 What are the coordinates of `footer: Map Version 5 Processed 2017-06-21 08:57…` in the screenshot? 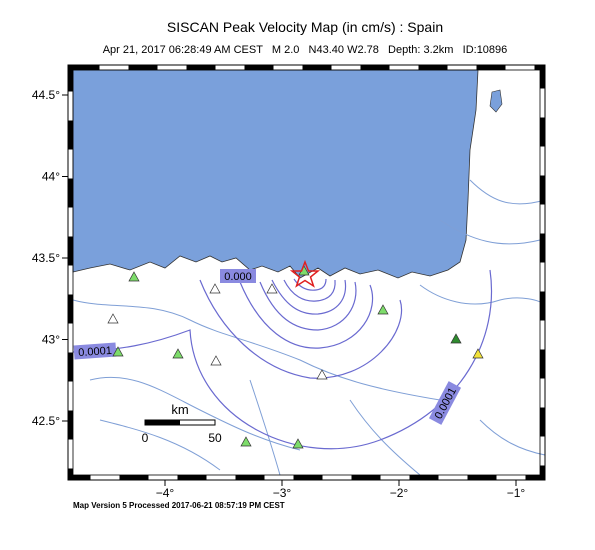 It's located at (179, 505).